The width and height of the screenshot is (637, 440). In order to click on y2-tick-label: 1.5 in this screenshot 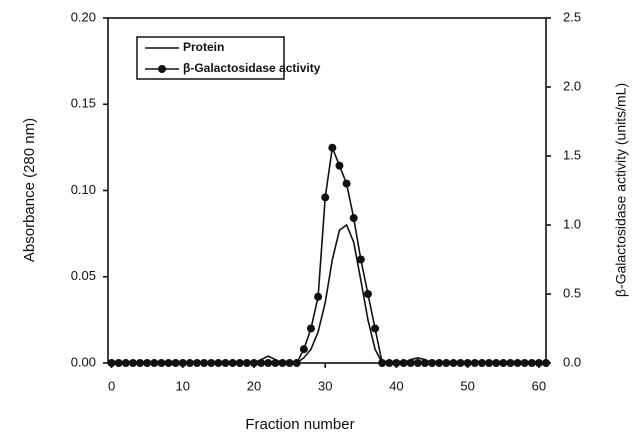, I will do `click(572, 154)`.